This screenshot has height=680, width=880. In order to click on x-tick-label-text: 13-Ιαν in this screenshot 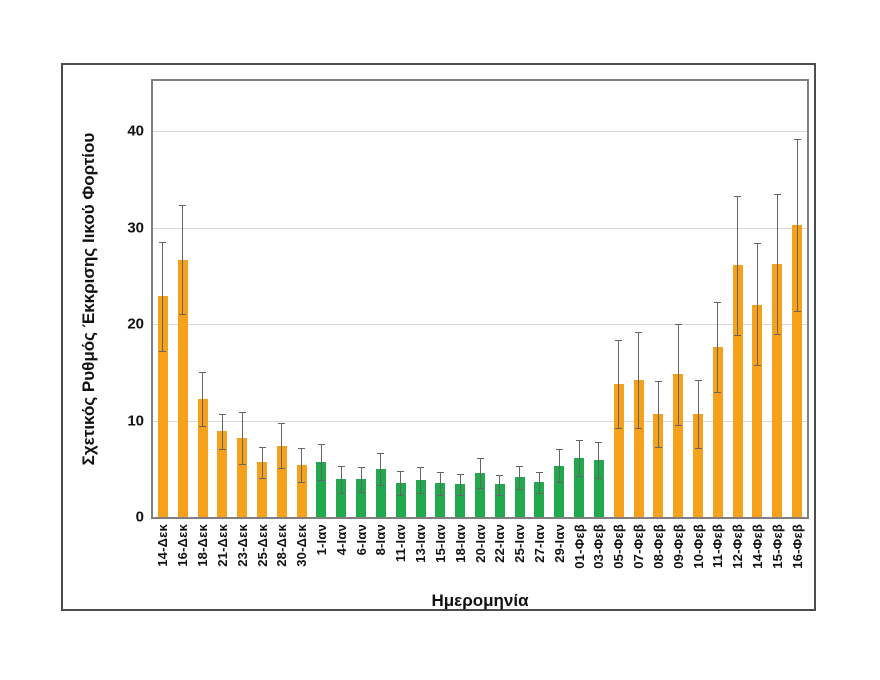, I will do `click(421, 543)`.